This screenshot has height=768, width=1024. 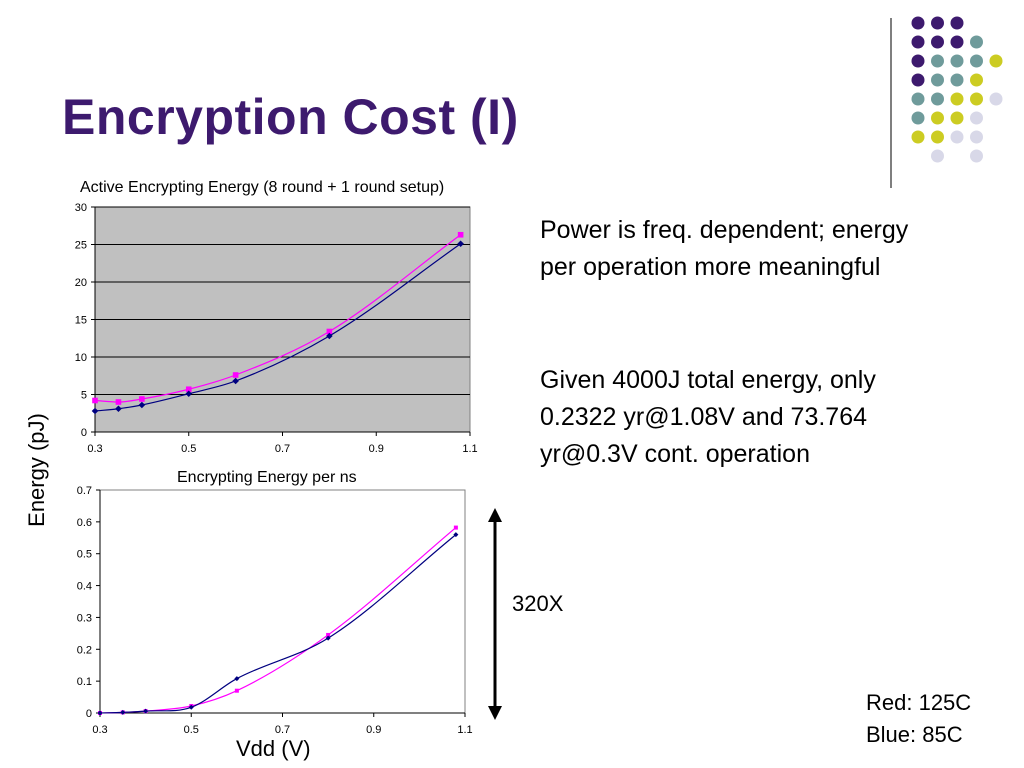 I want to click on y-tick-label: 10, so click(x=81, y=358).